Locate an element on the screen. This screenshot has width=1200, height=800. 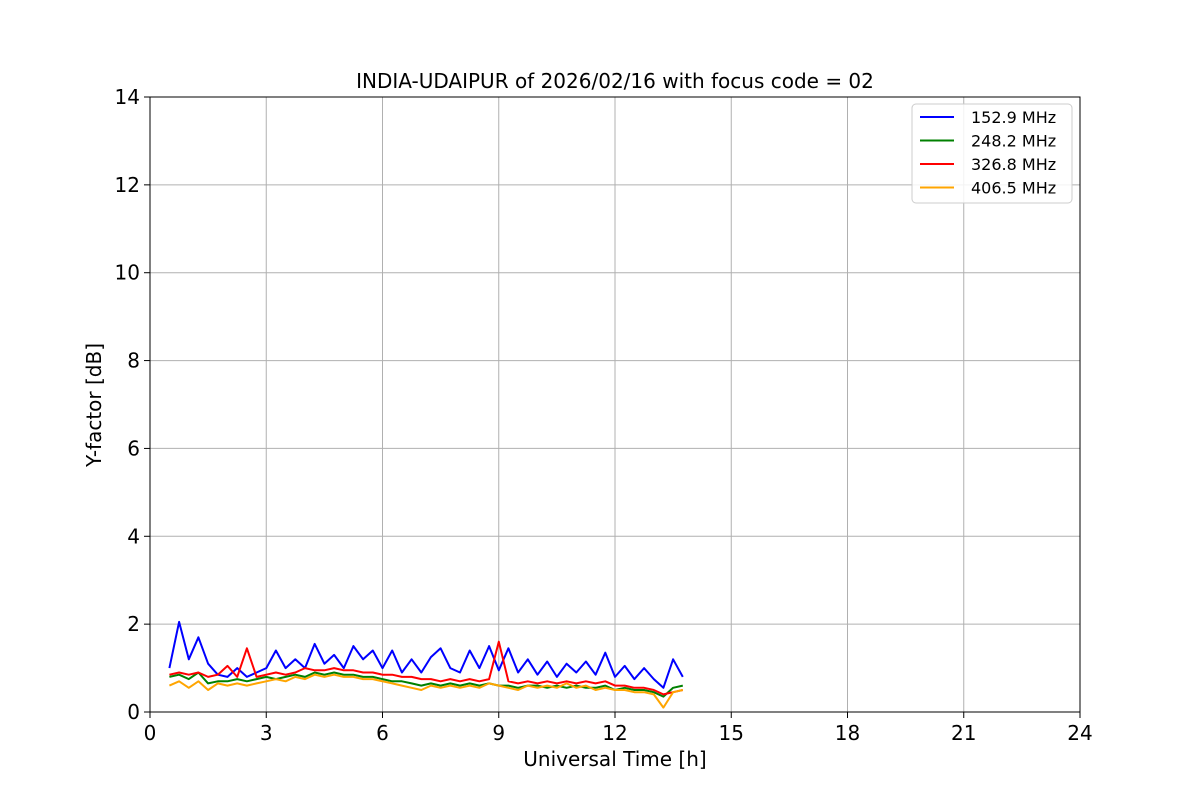
y-tick-label: 2 is located at coordinates (133, 624).